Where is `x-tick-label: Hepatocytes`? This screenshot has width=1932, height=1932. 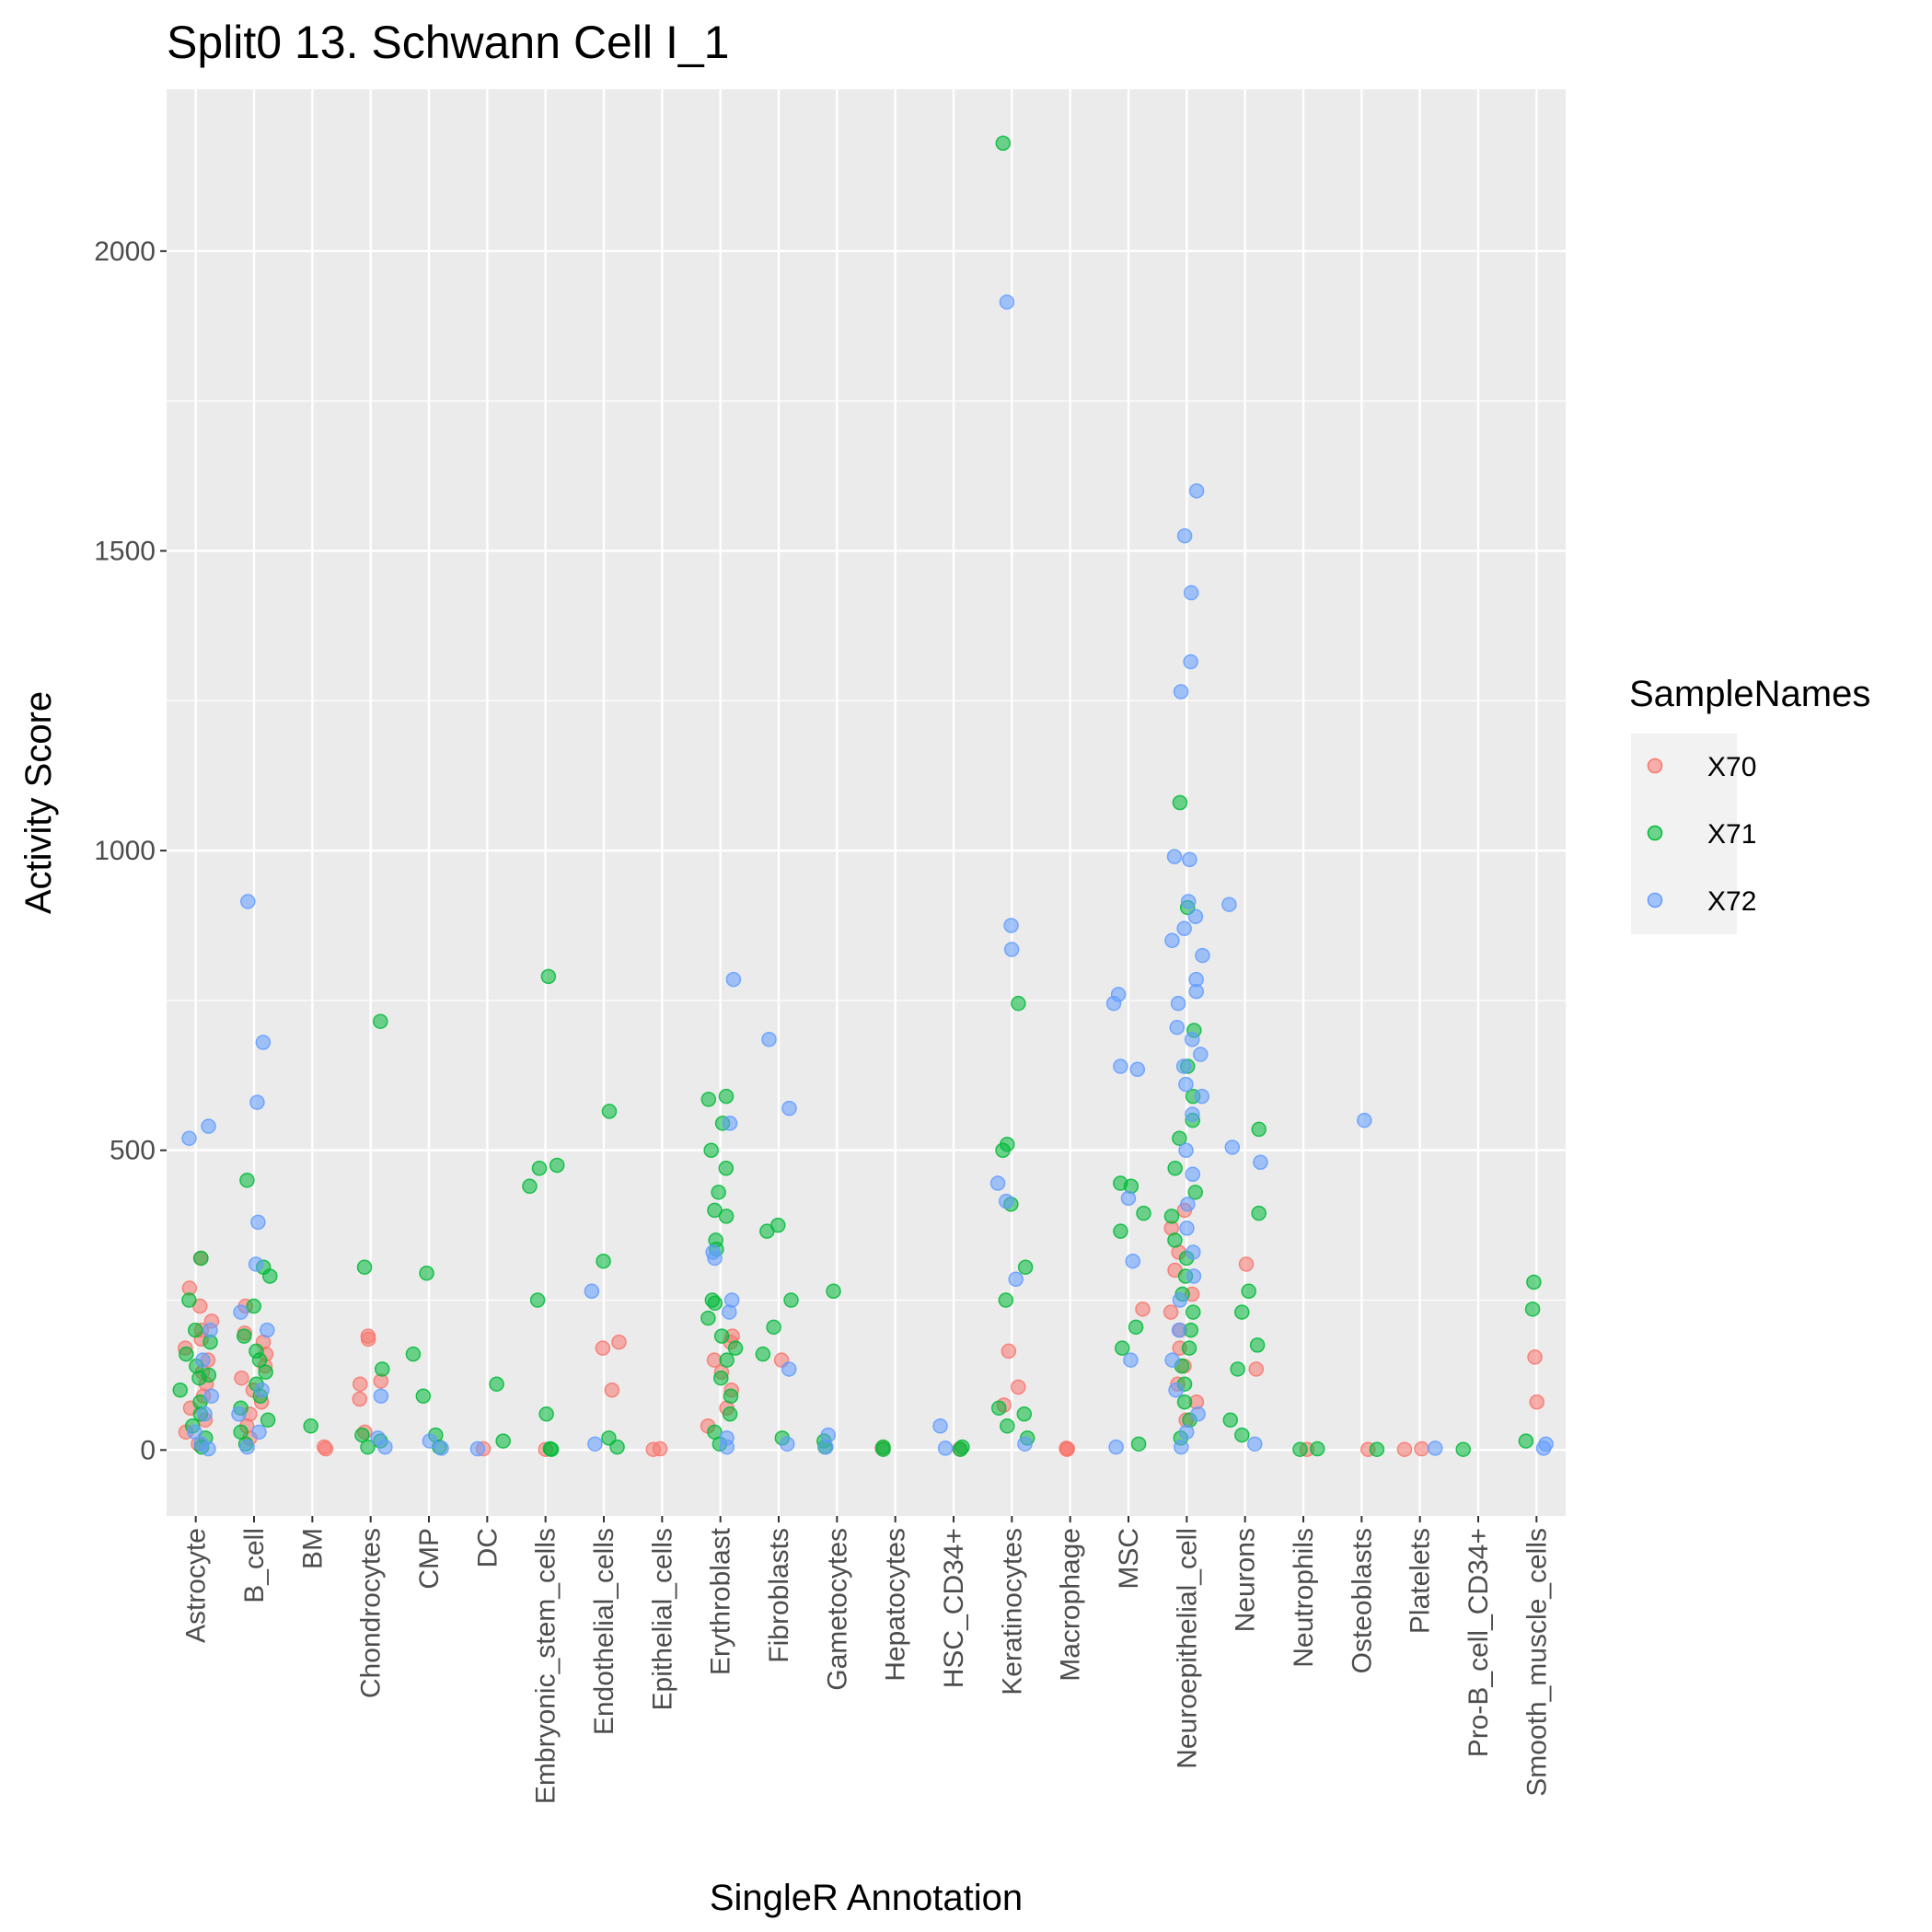 x-tick-label: Hepatocytes is located at coordinates (896, 1605).